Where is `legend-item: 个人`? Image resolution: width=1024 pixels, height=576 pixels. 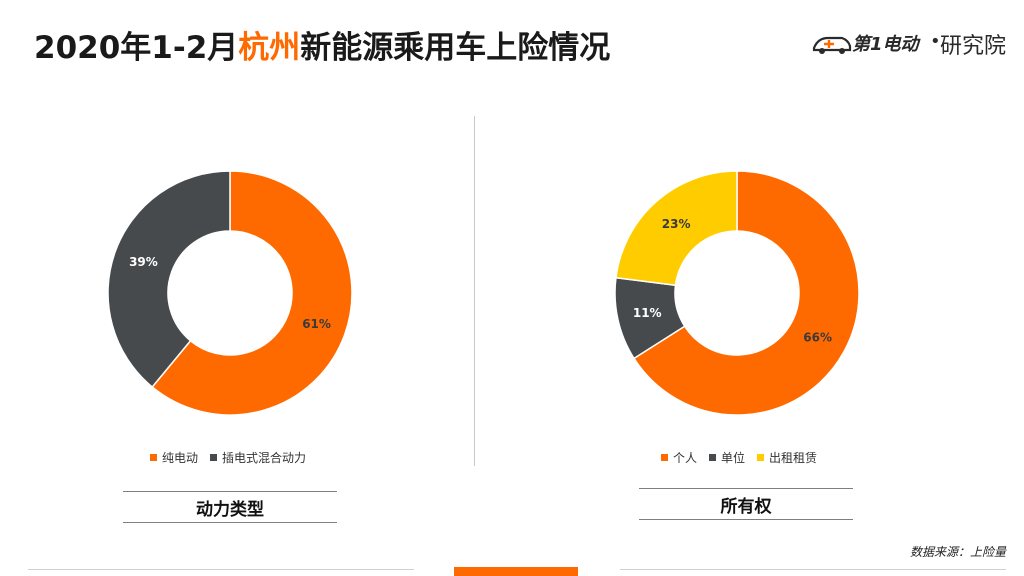 legend-item: 个人 is located at coordinates (679, 457).